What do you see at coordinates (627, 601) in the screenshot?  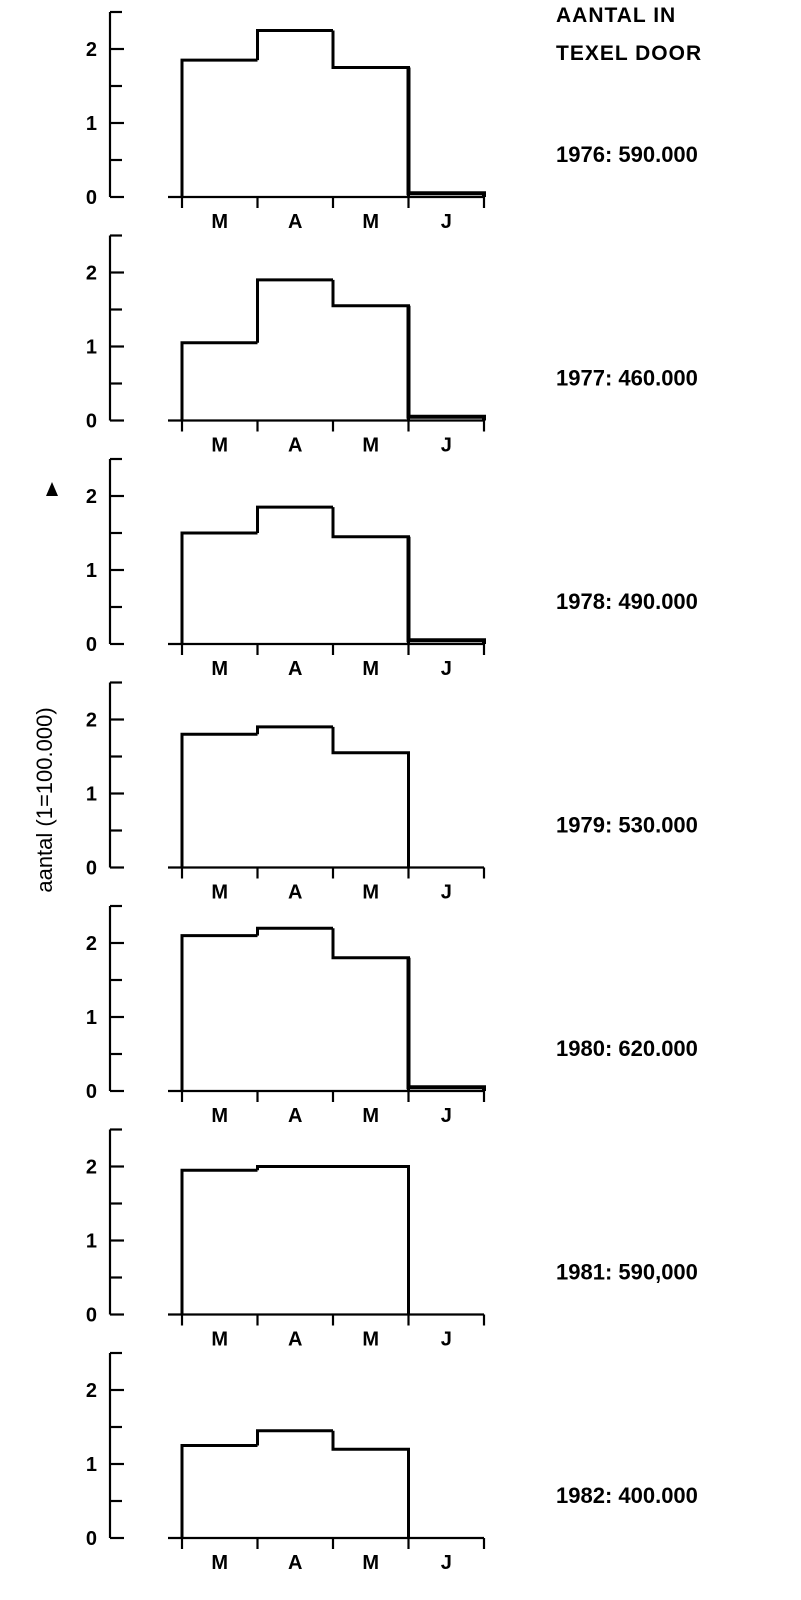 I see `panel-total-label: 1978: 490.000` at bounding box center [627, 601].